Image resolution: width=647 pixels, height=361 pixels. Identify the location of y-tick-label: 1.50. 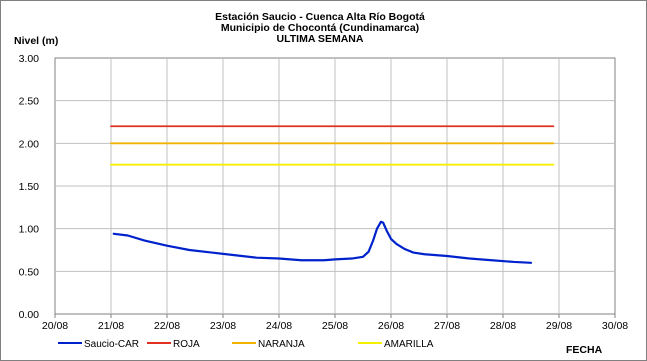
(29, 187).